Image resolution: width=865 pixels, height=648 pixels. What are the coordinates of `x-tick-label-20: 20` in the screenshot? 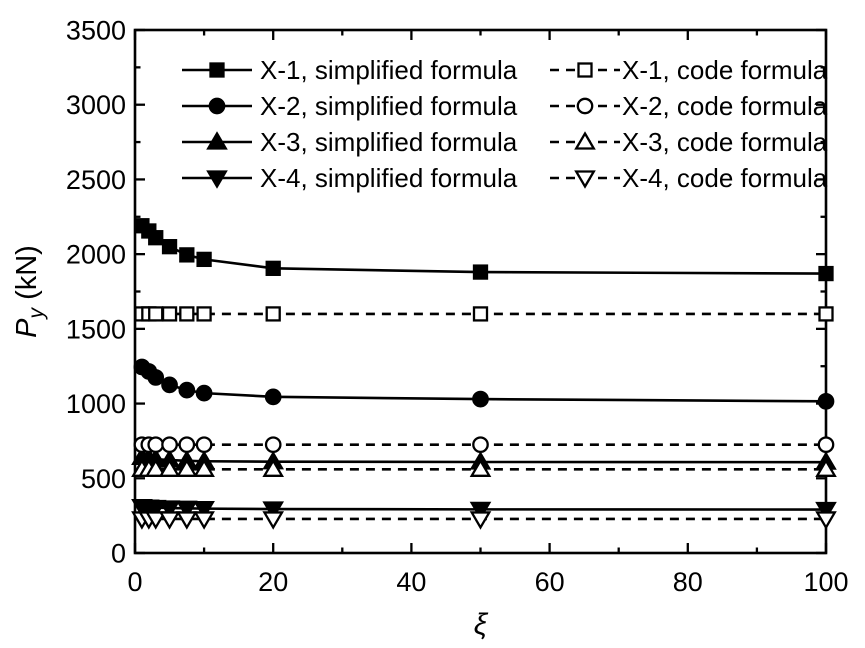 It's located at (273, 582).